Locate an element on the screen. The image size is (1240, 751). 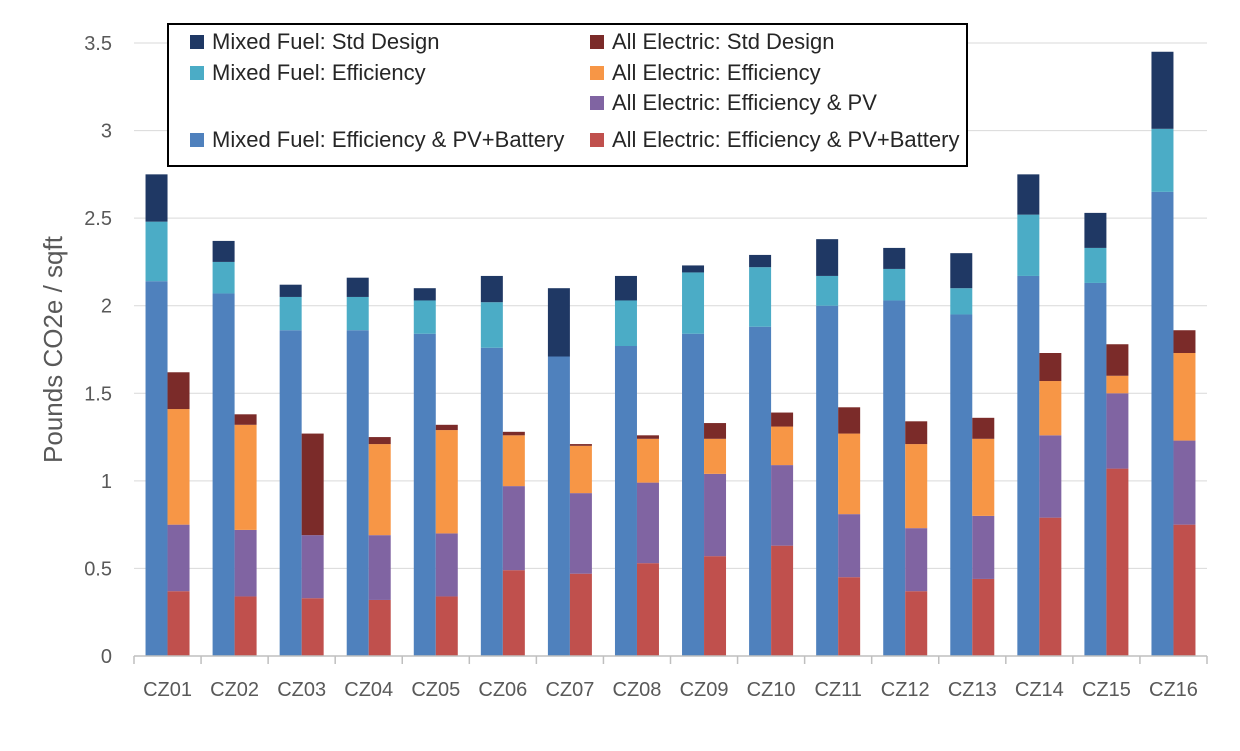
x-tick-label: CZ02 is located at coordinates (234, 690).